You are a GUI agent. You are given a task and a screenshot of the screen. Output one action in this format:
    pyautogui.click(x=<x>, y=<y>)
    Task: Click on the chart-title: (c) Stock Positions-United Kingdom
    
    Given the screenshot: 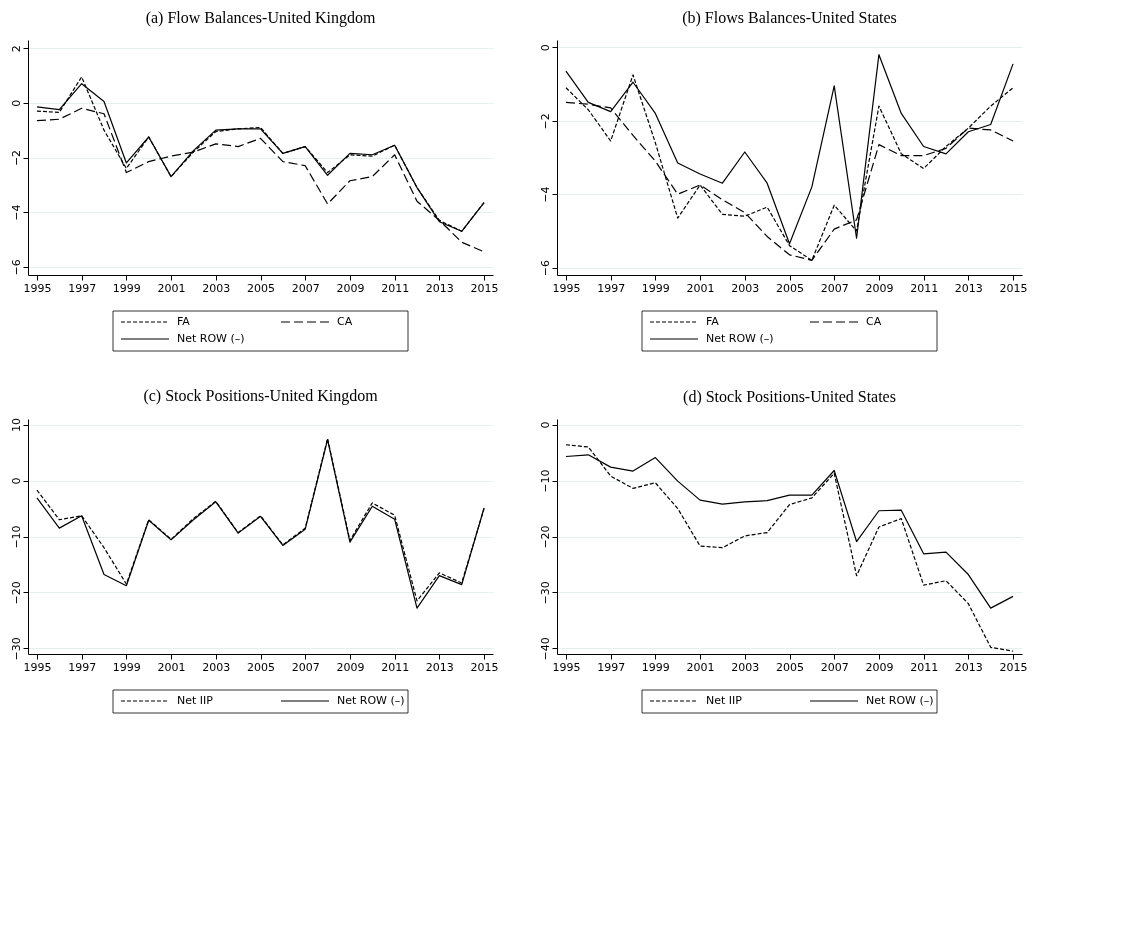 What is the action you would take?
    pyautogui.click(x=261, y=395)
    